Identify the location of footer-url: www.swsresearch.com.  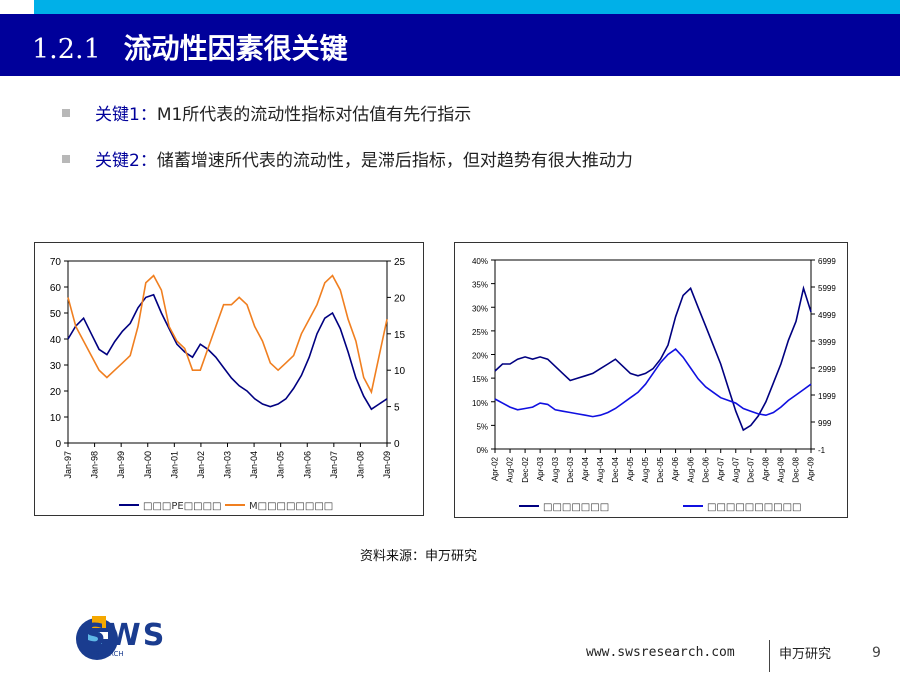
(660, 652).